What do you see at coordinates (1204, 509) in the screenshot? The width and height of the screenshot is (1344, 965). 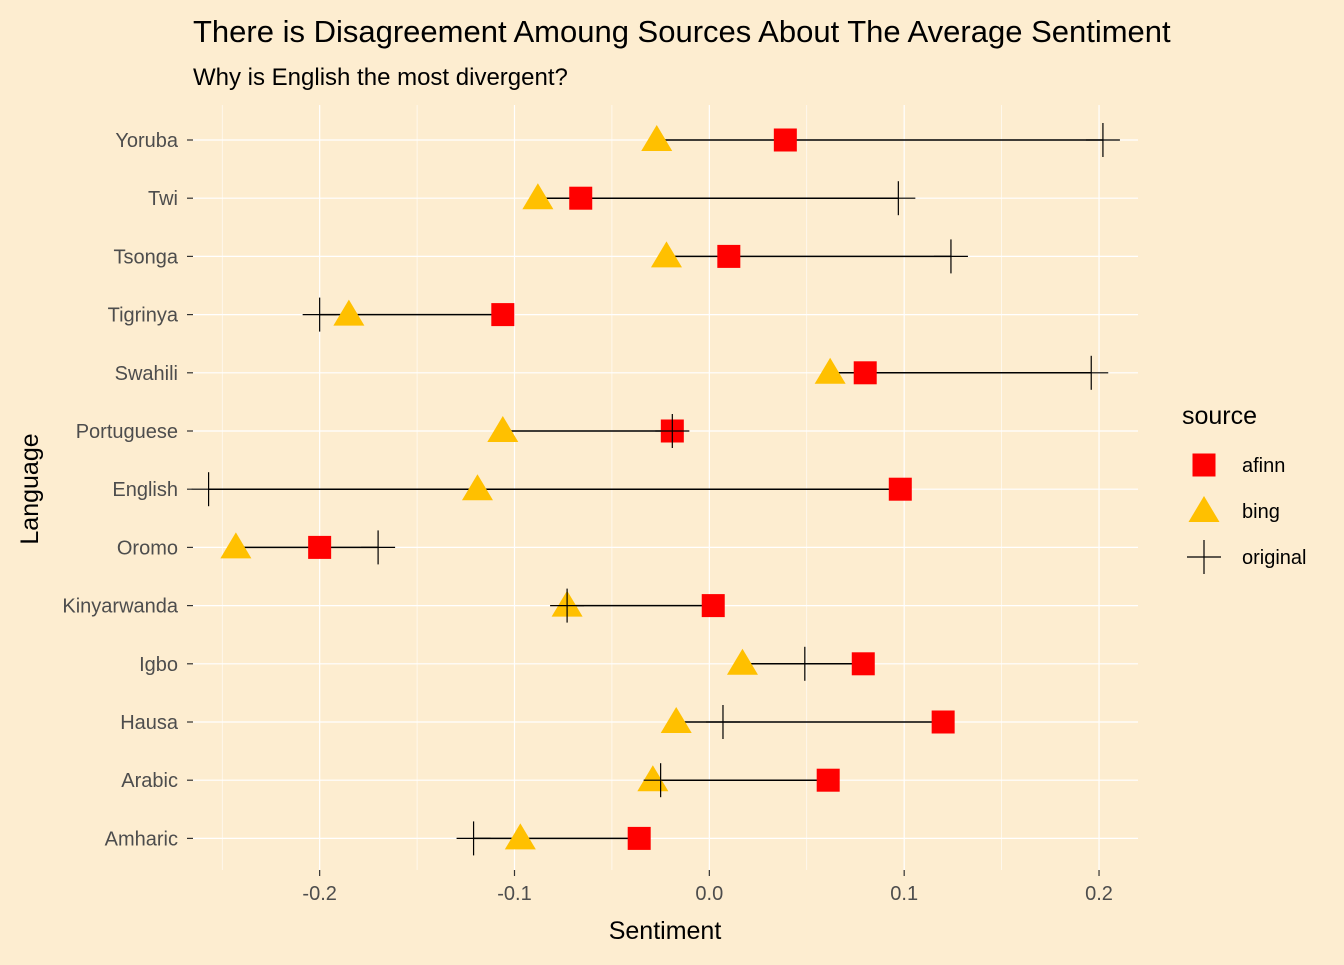 I see `legend-key-bing` at bounding box center [1204, 509].